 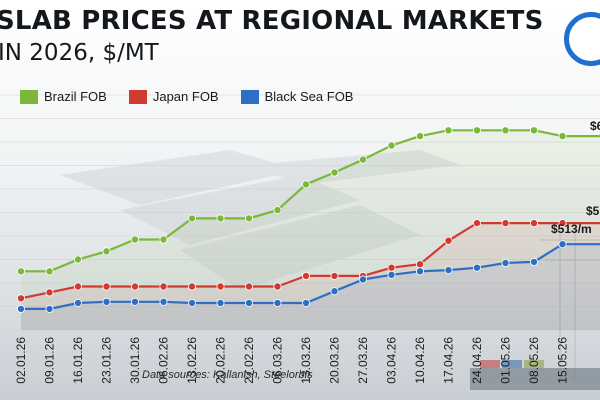 What do you see at coordinates (506, 360) in the screenshot?
I see `x-tick-label: 01.05.26` at bounding box center [506, 360].